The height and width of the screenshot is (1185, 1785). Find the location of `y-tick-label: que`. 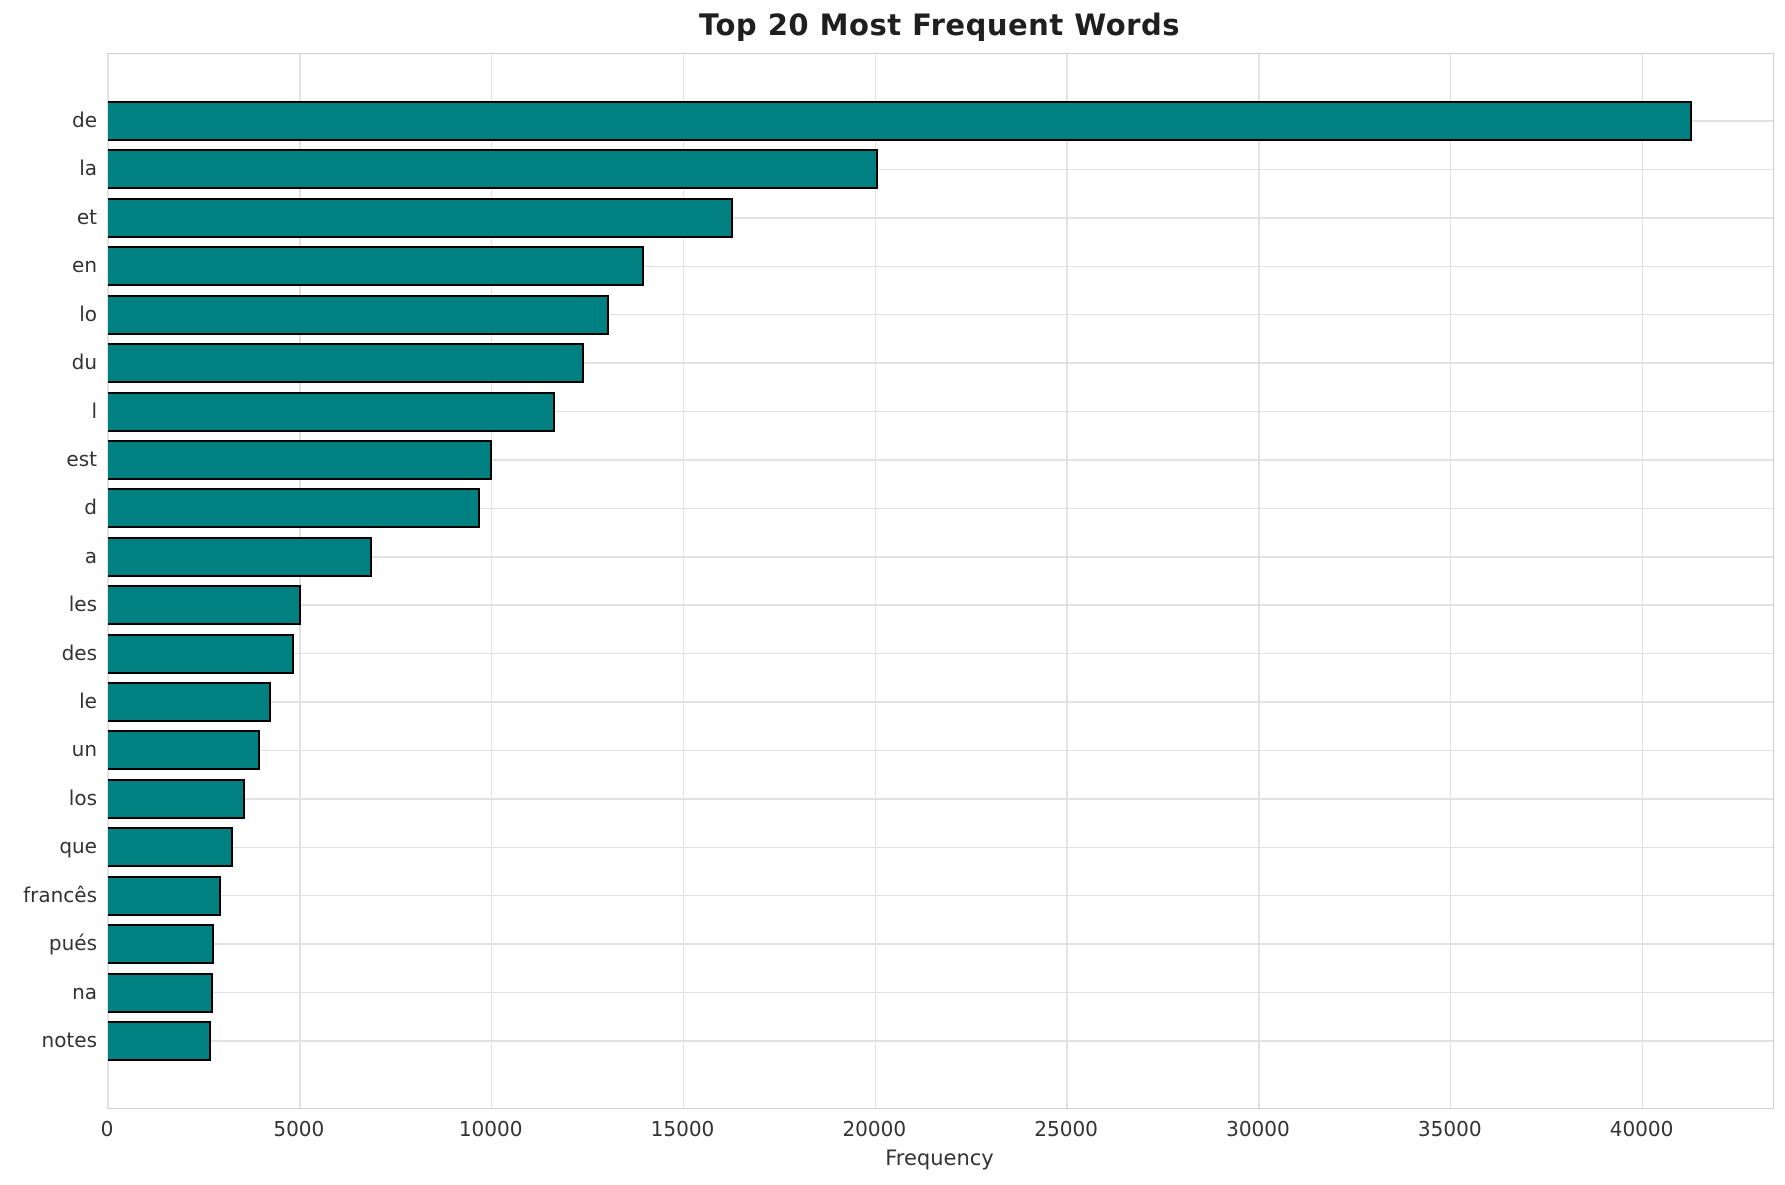

y-tick-label: que is located at coordinates (78, 846).